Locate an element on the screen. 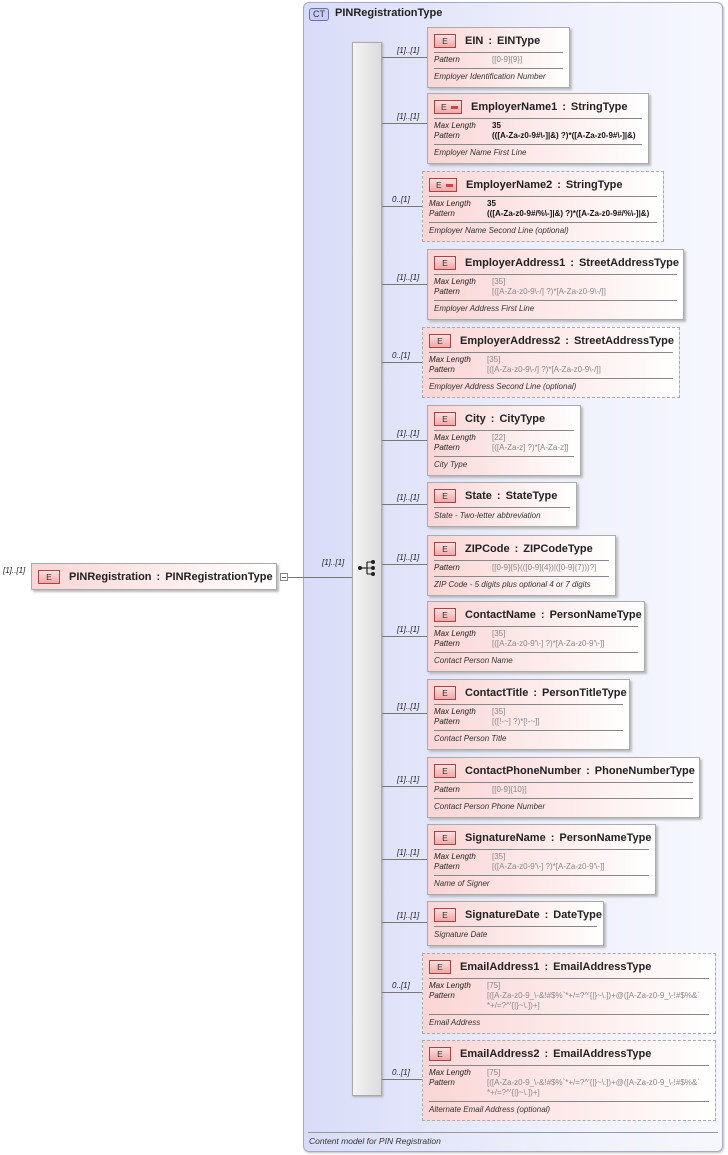  element-type: EmailAddressType is located at coordinates (602, 1053).